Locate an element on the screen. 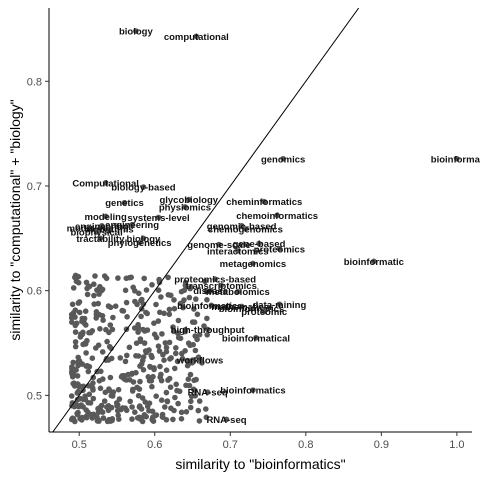 This screenshot has width=480, height=480. point-label: genome-scale is located at coordinates (218, 245).